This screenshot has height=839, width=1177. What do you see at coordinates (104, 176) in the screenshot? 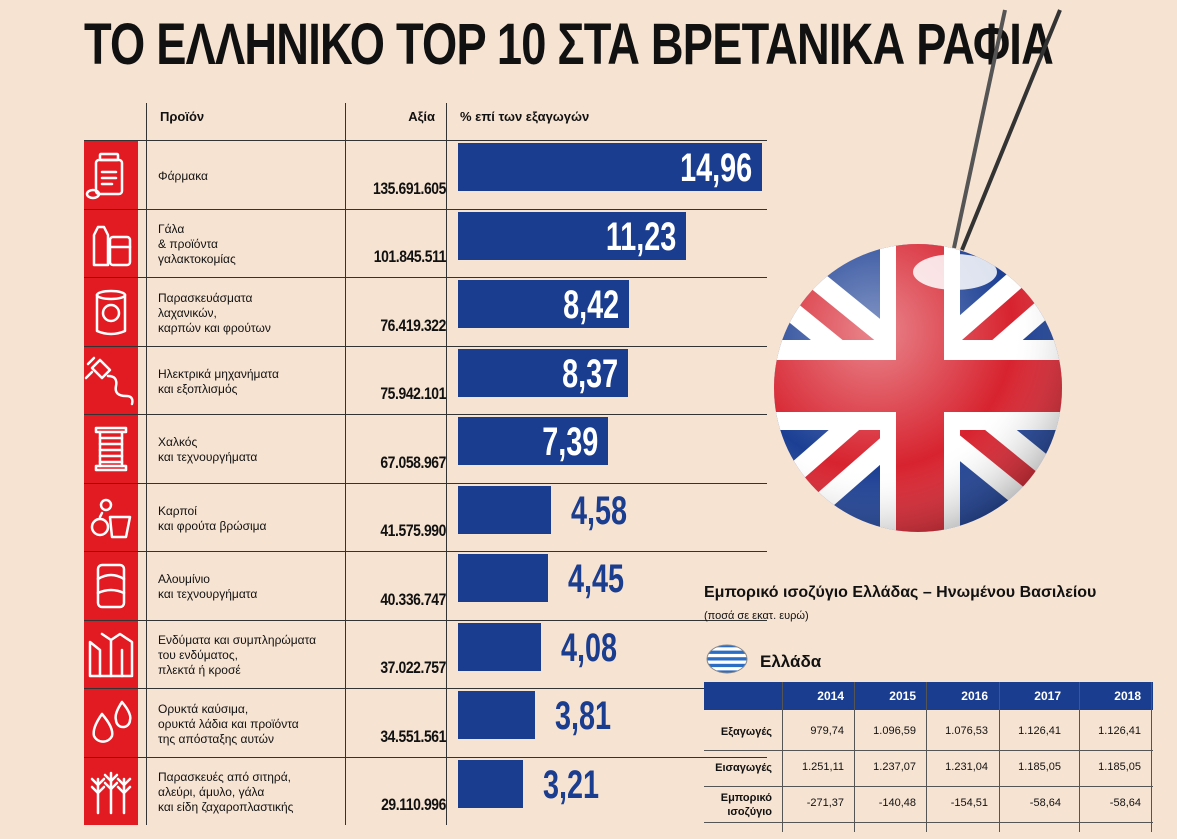
I see `pill-bottle-icon` at bounding box center [104, 176].